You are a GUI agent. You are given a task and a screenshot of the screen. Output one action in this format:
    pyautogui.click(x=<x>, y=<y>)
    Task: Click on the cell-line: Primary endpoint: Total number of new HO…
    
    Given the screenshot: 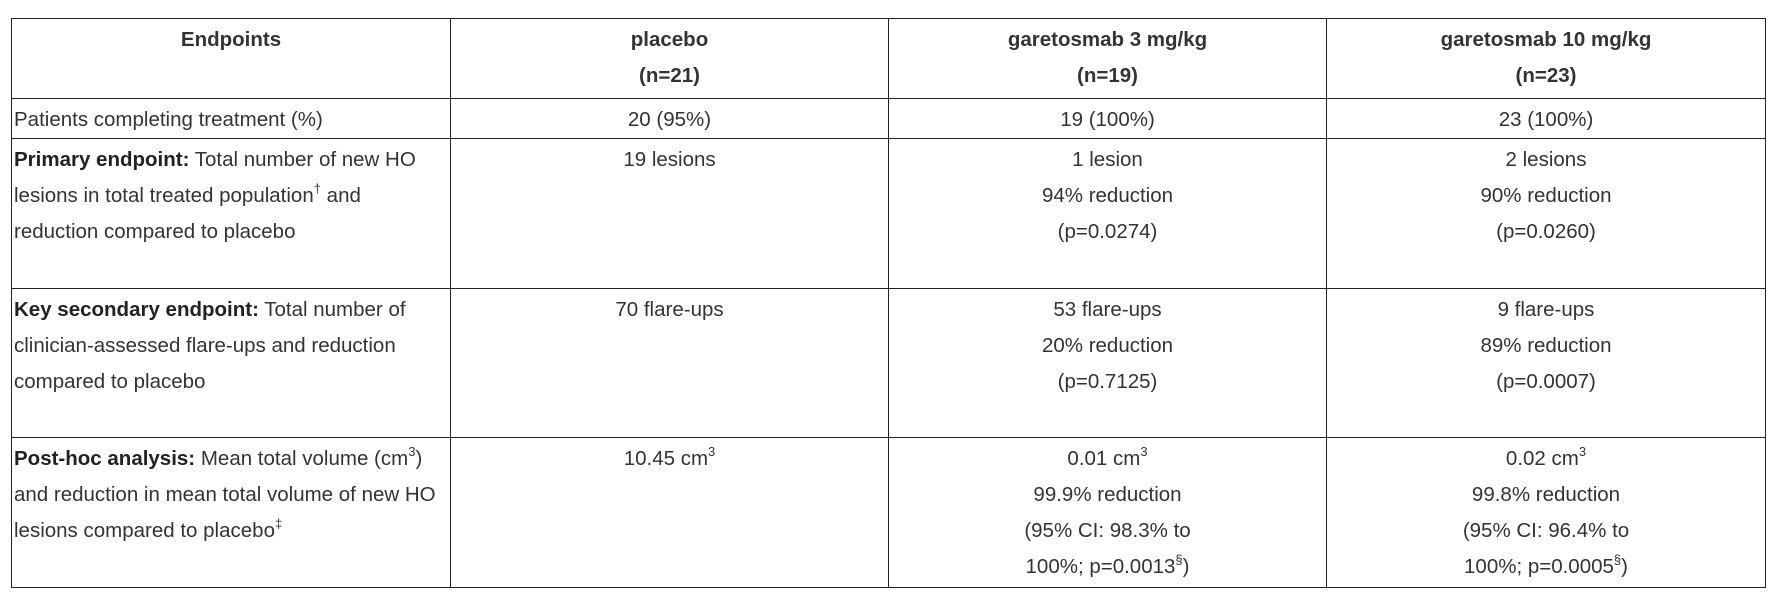 What is the action you would take?
    pyautogui.click(x=230, y=196)
    